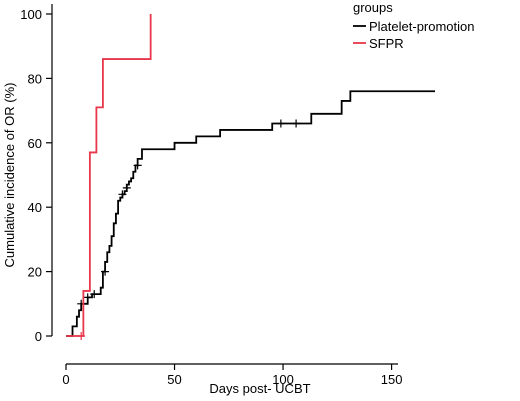 The width and height of the screenshot is (520, 401). Describe the element at coordinates (9, 175) in the screenshot. I see `y-axis-title: Cumulative incidence of OR (%)` at that location.